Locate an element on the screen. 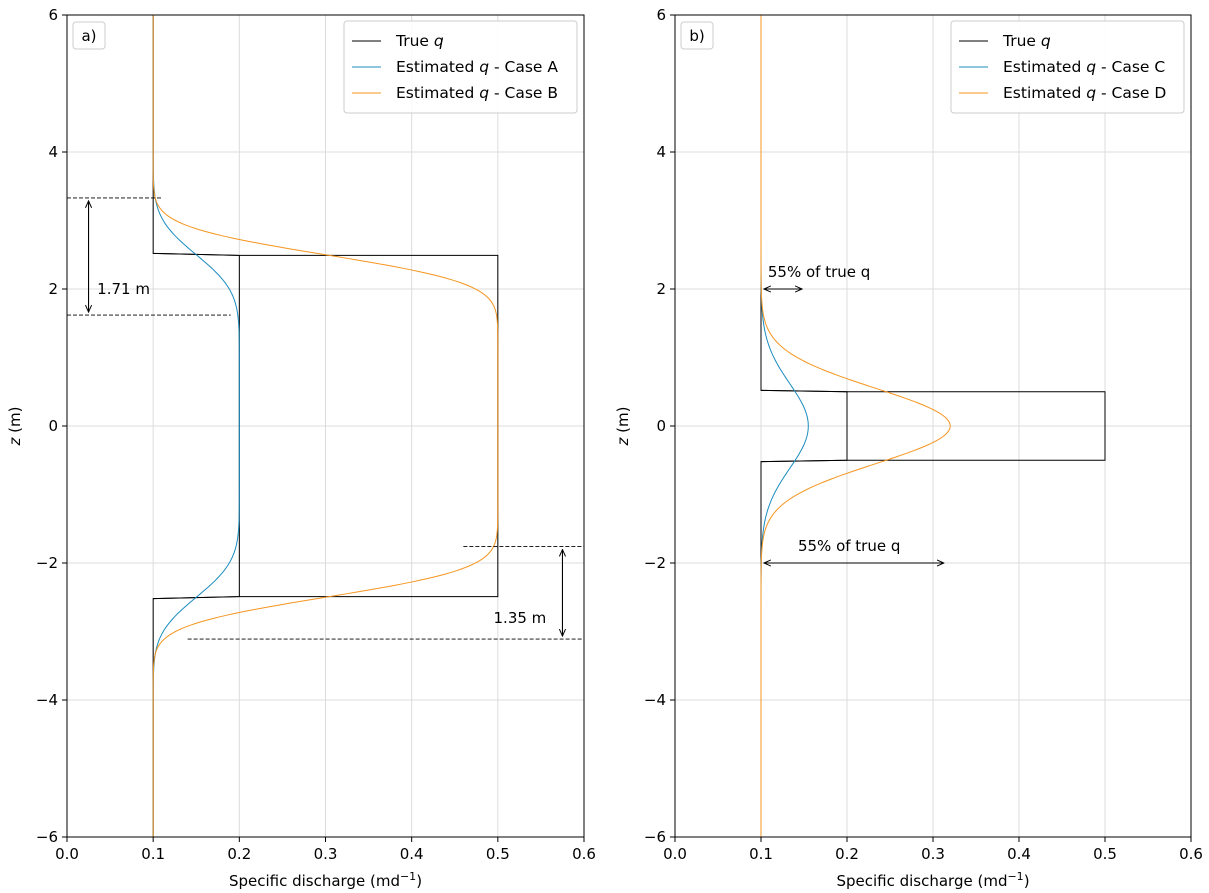 The width and height of the screenshot is (1209, 893). legend-label-suffix: - Case B is located at coordinates (523, 93).